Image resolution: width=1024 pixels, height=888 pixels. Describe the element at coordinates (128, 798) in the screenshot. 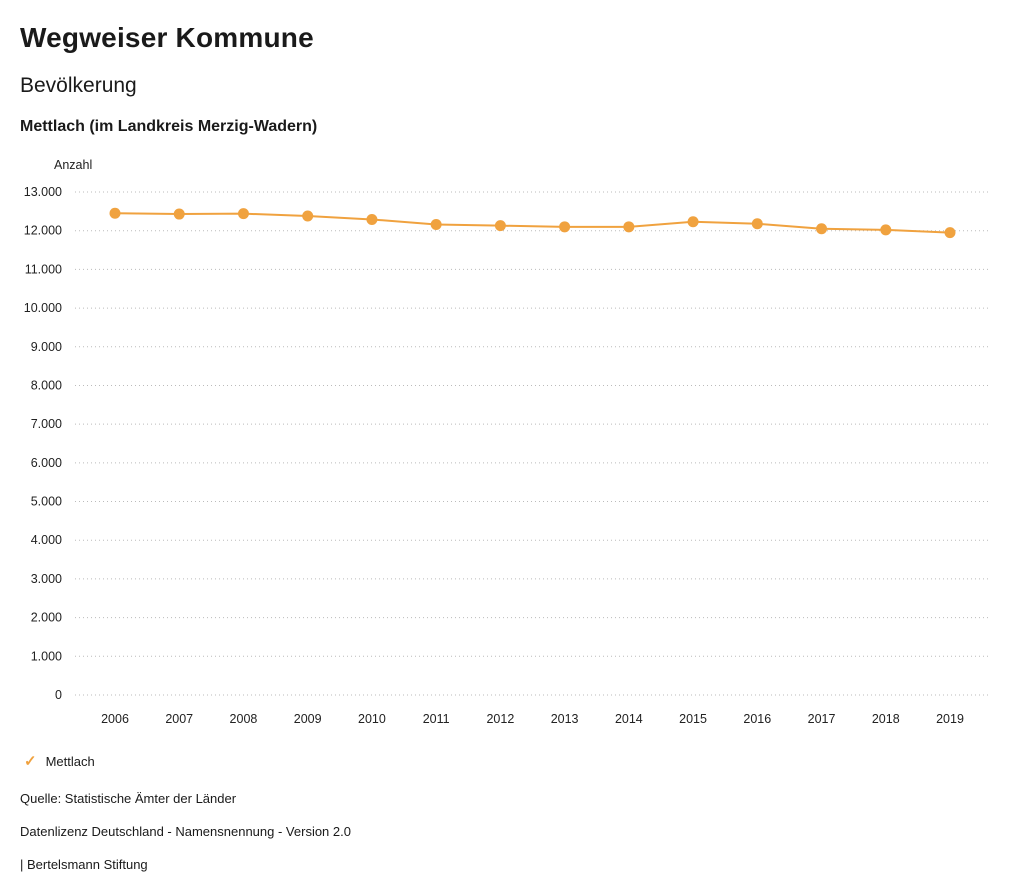

I see `source-line: Quelle: Statistische Ämter der Länder` at that location.